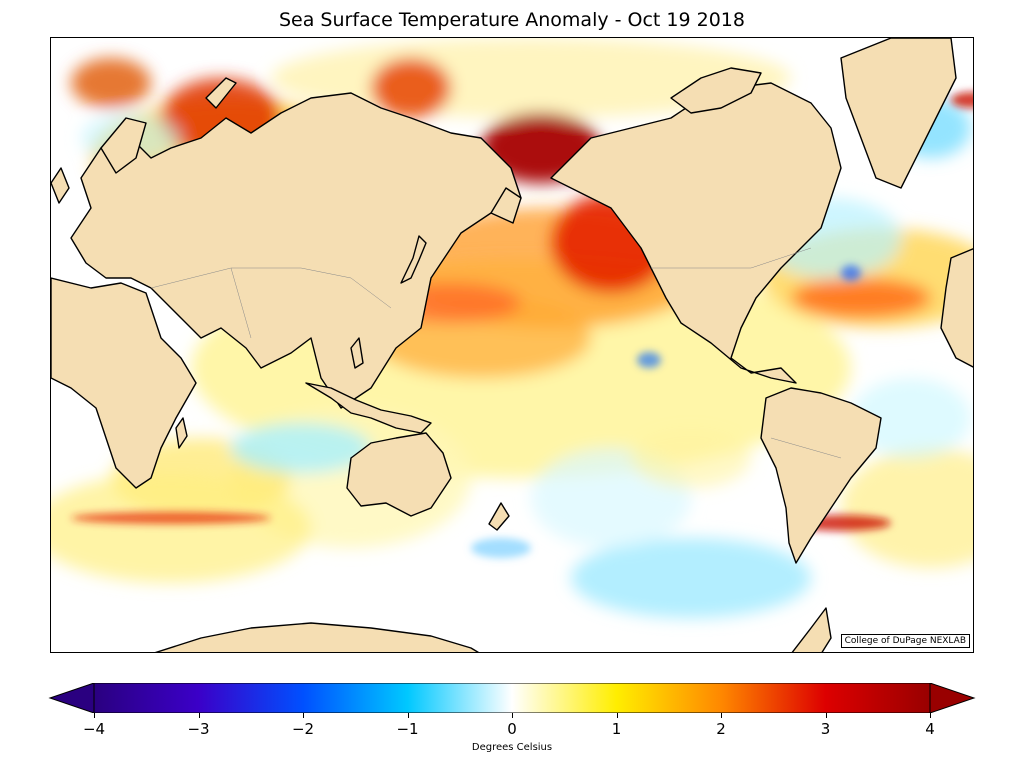 This screenshot has height=768, width=1024. I want to click on colorbar-gradient, so click(512, 698).